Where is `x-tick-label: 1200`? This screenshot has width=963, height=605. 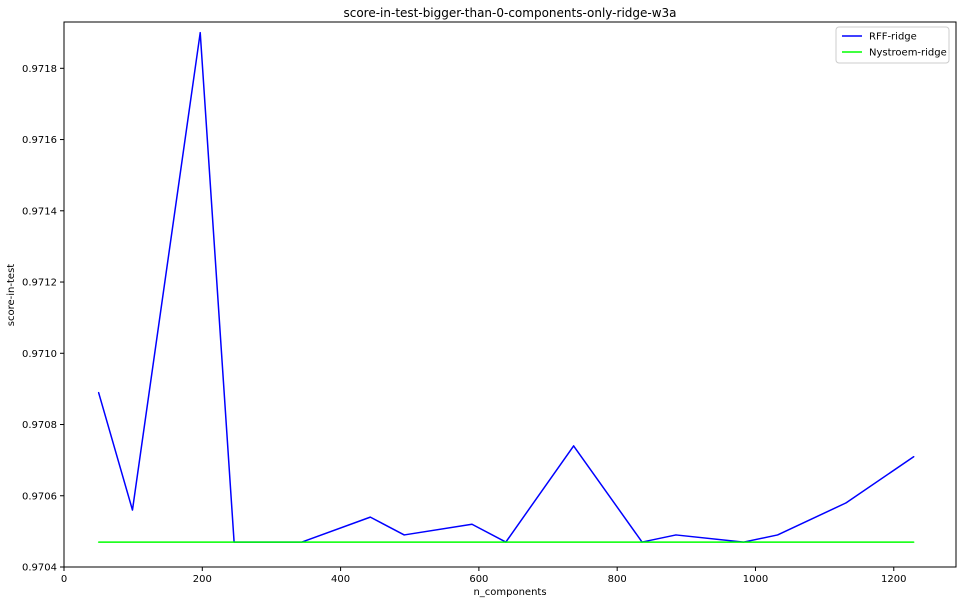 x-tick-label: 1200 is located at coordinates (893, 579).